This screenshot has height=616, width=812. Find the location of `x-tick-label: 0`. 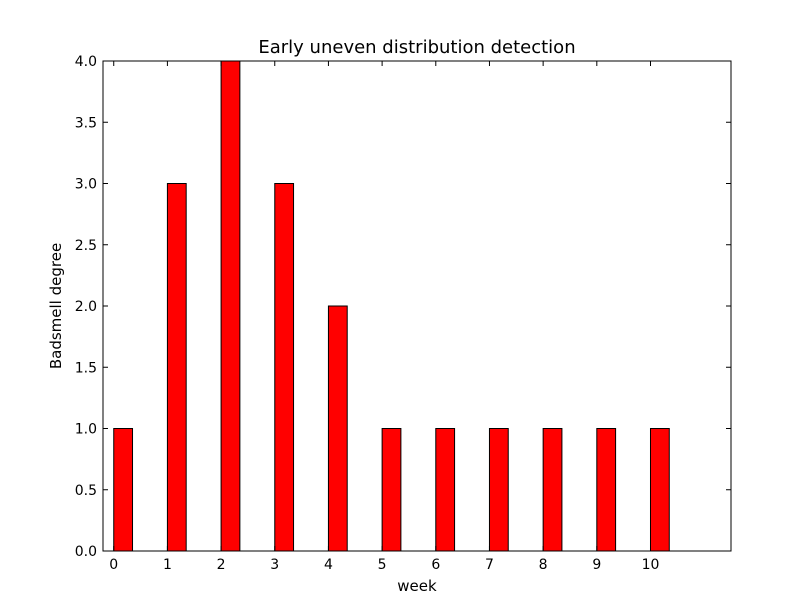

x-tick-label: 0 is located at coordinates (113, 565).